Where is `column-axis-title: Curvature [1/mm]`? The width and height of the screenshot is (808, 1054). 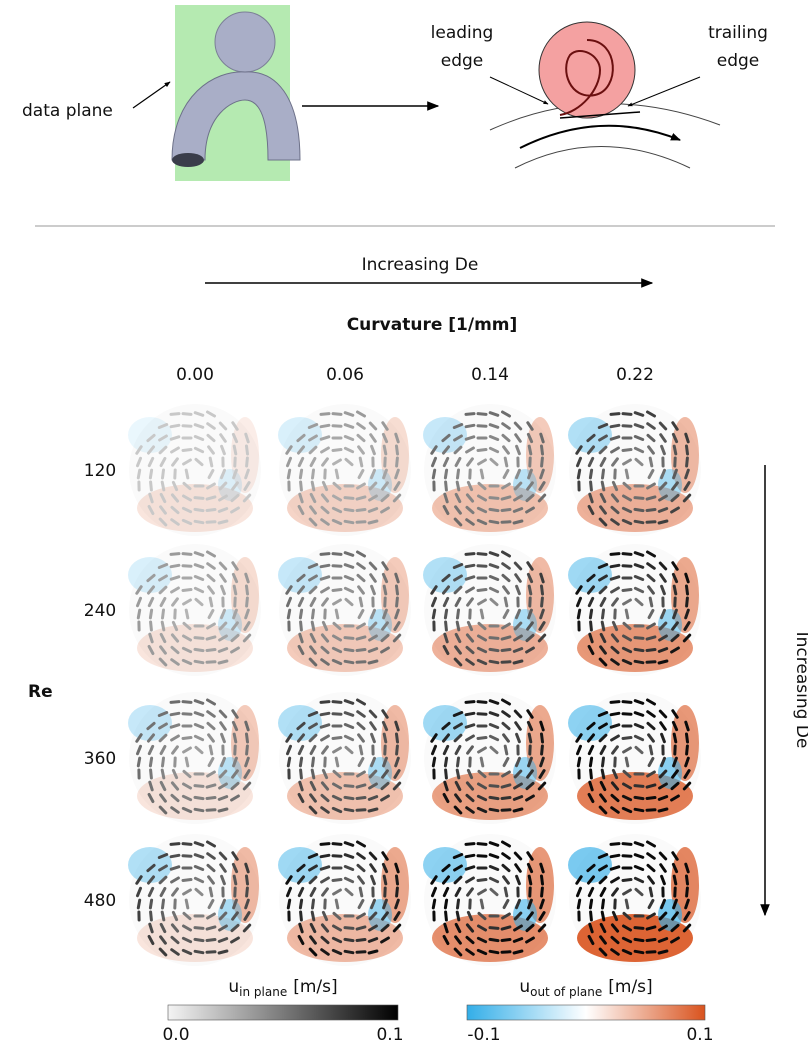 column-axis-title: Curvature [1/mm] is located at coordinates (432, 325).